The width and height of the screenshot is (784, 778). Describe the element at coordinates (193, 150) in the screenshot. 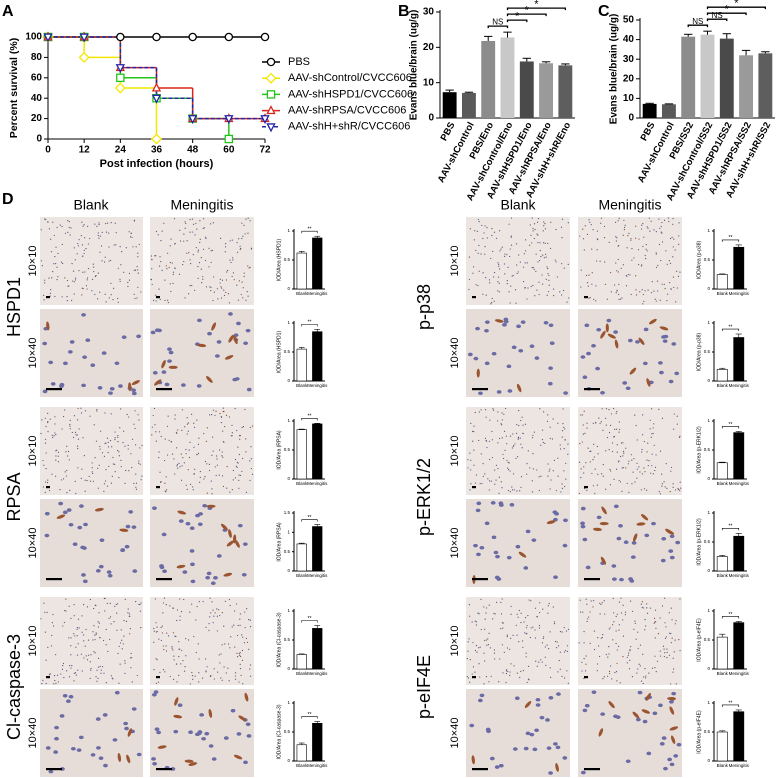

I see `x-tick-label: 48` at that location.